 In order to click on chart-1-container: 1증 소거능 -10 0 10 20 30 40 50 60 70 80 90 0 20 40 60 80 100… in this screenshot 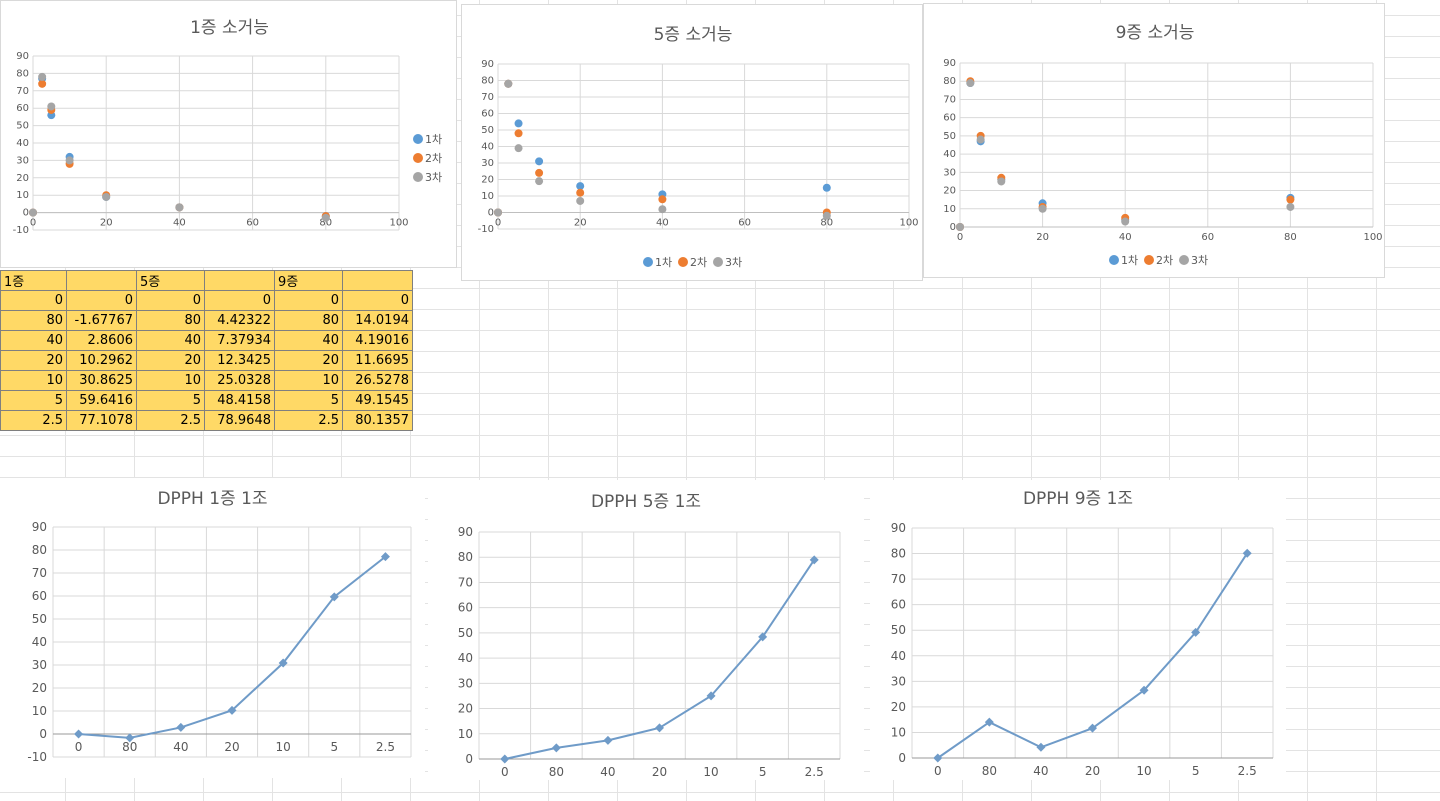, I will do `click(228, 134)`.